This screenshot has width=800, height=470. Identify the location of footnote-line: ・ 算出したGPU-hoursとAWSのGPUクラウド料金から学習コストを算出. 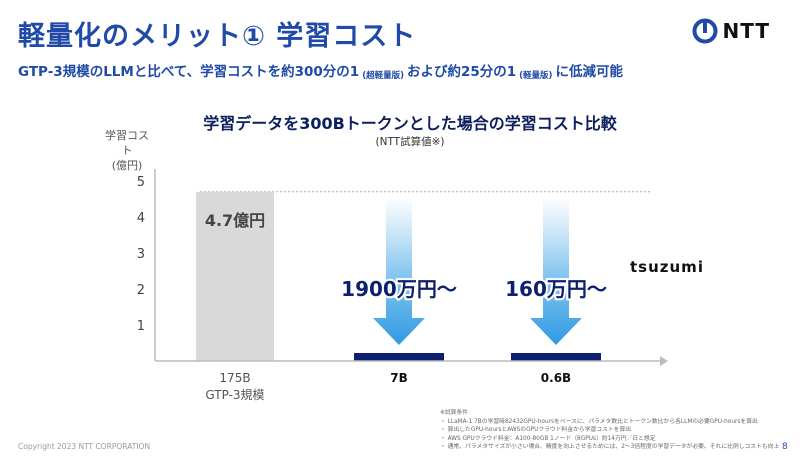
(536, 430).